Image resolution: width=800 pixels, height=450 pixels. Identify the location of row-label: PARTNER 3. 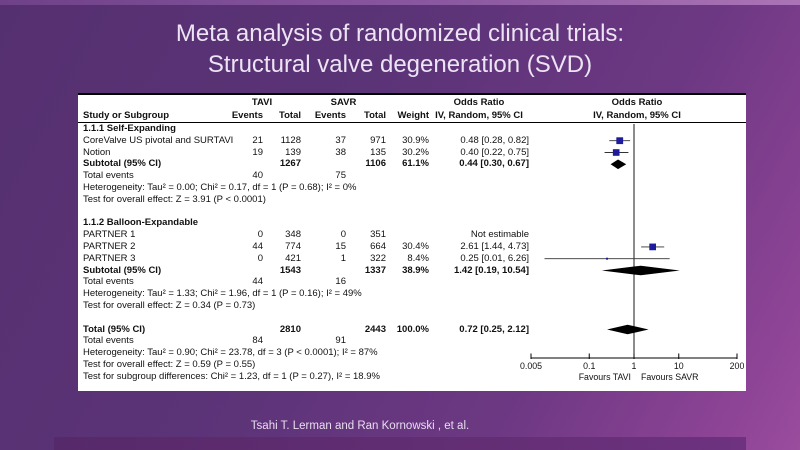
(109, 258).